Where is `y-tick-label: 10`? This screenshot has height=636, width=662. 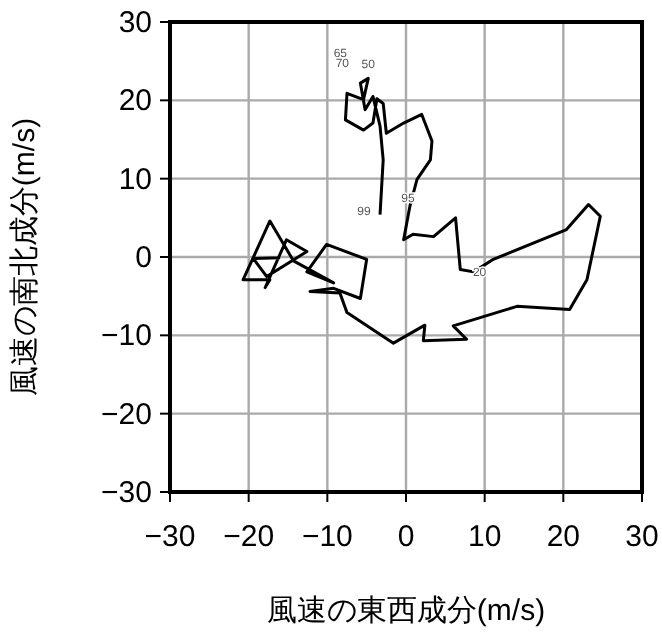
y-tick-label: 10 is located at coordinates (135, 179).